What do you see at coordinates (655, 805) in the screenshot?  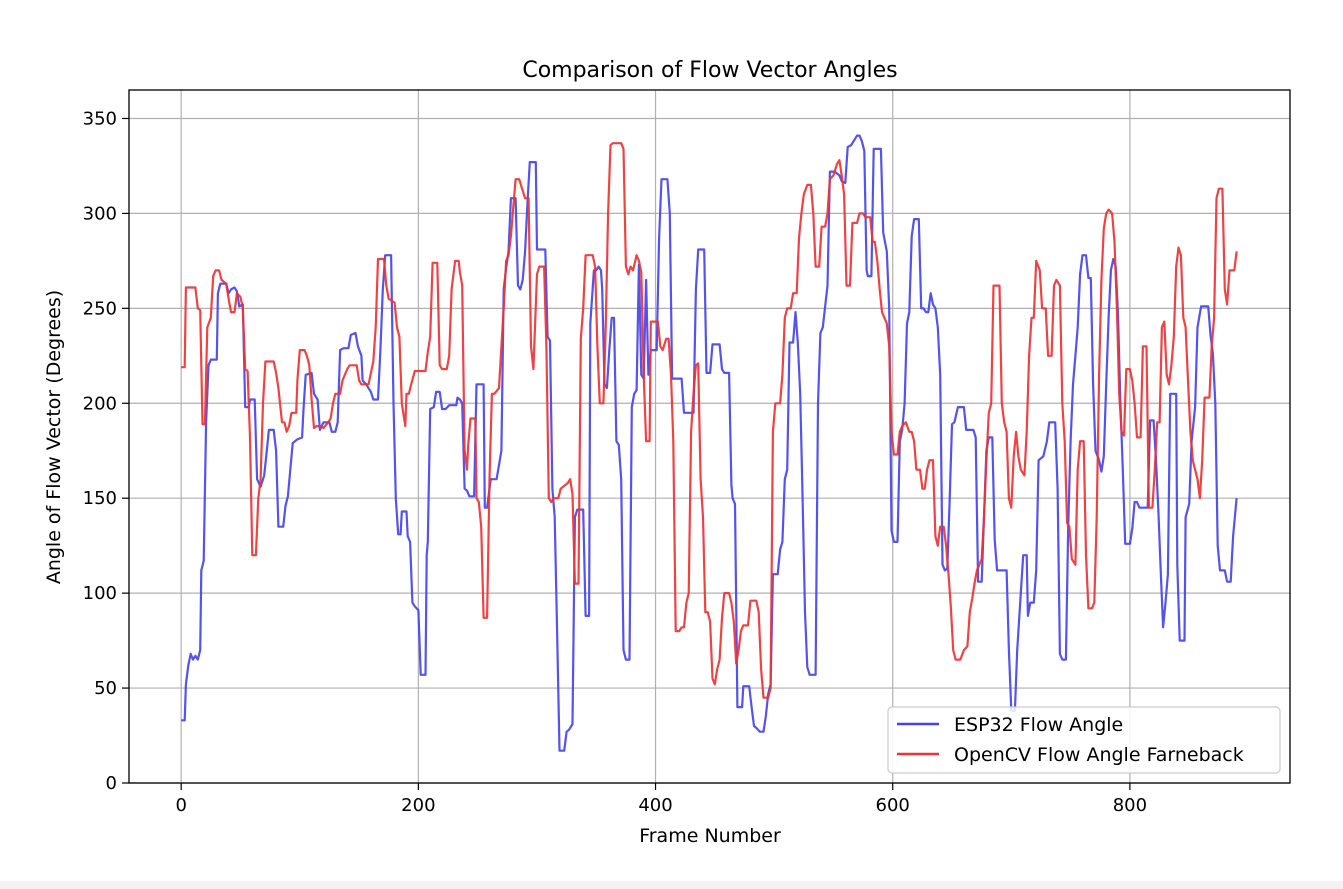 I see `x-tick-label: 400` at bounding box center [655, 805].